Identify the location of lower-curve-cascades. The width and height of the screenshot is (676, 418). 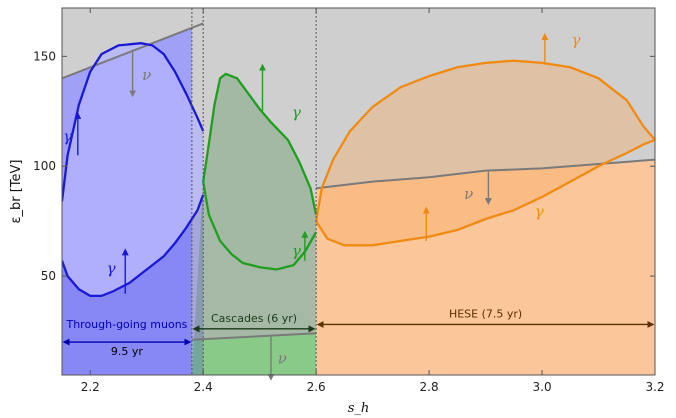
(260, 226).